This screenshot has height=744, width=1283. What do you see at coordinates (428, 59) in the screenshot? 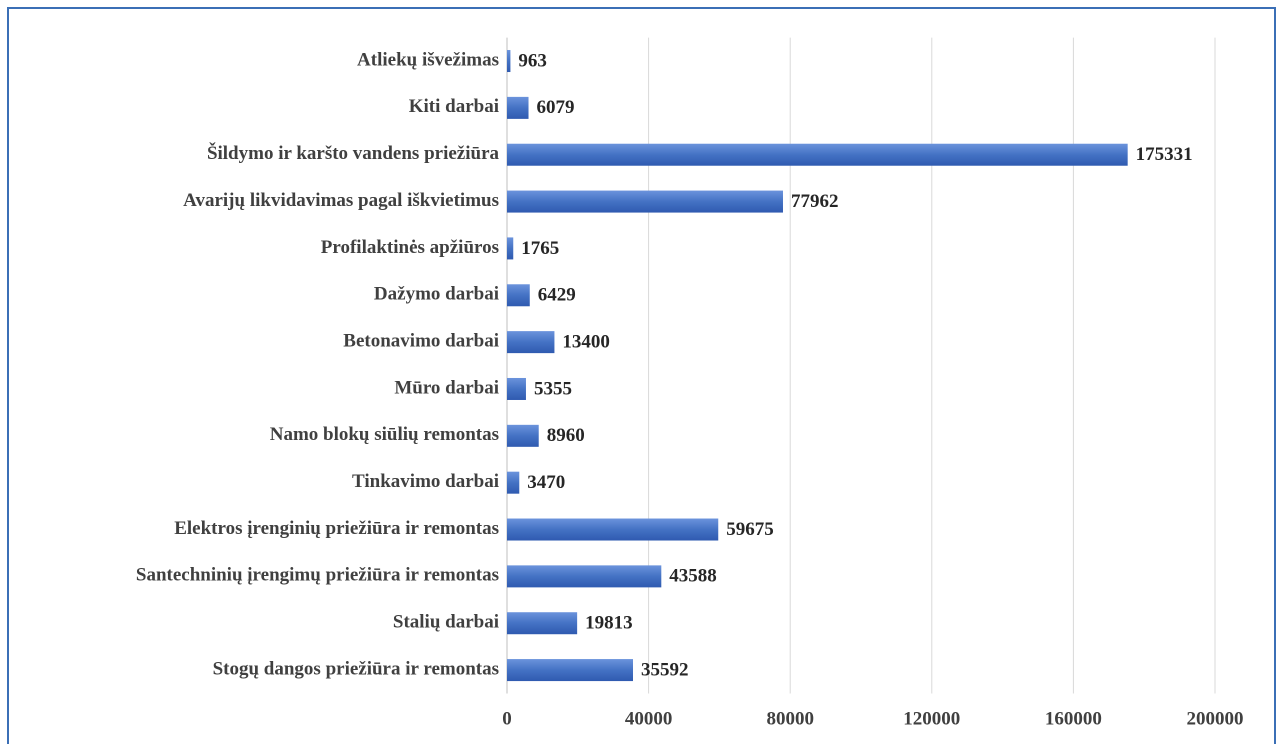
I see `y-tick-label: Atliekų išvežimas` at bounding box center [428, 59].